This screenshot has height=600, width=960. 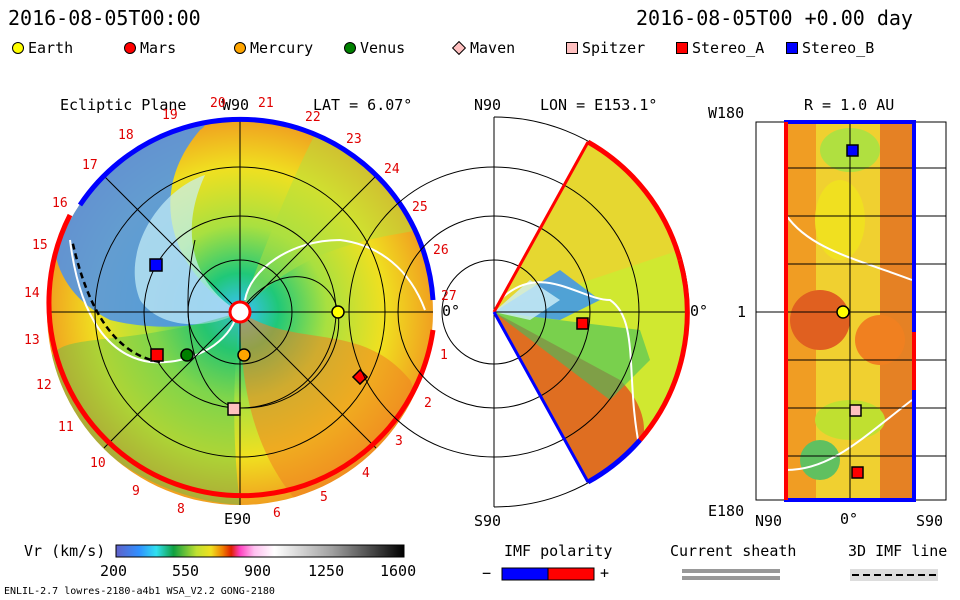 I want to click on legend-venus: Venus, so click(x=374, y=48).